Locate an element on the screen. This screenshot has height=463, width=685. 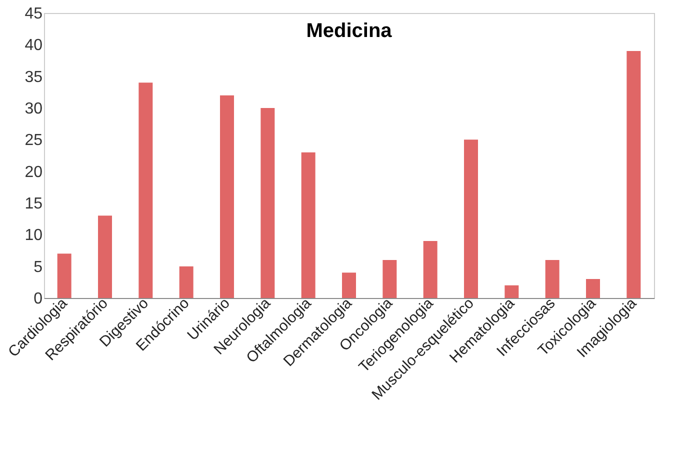
y-tick-label: 30 is located at coordinates (33, 109).